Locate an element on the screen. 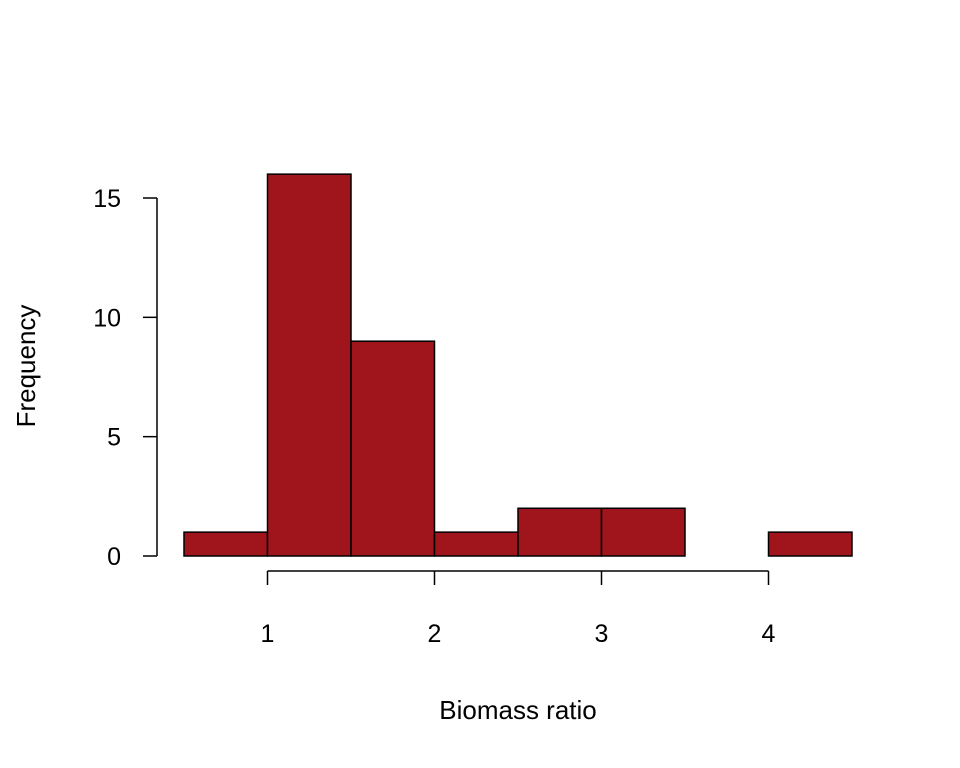 This screenshot has height=768, width=960. x-axis-title: Biomass ratio is located at coordinates (518, 710).